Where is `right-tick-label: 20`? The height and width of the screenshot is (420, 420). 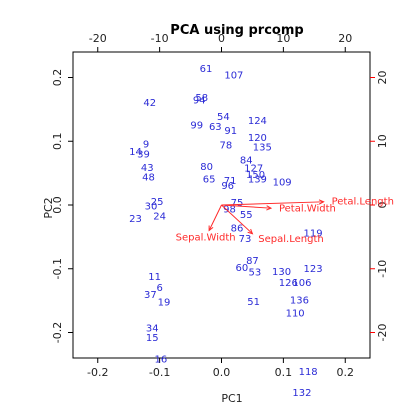 right-tick-label: 20 is located at coordinates (382, 78).